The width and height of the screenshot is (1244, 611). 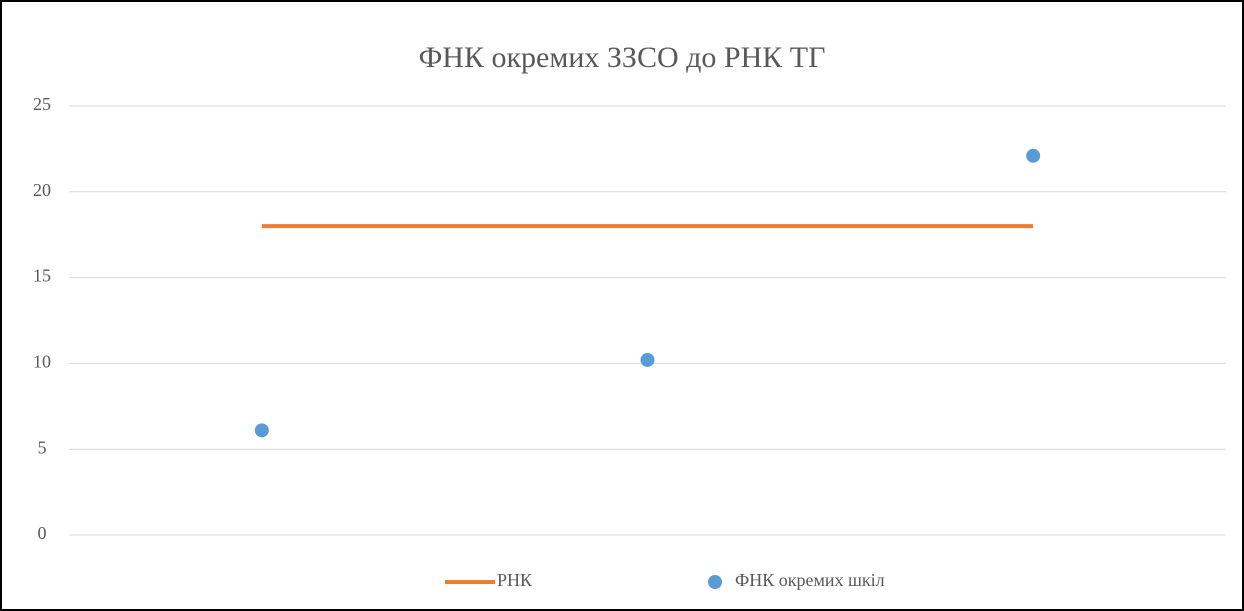 What do you see at coordinates (622, 57) in the screenshot?
I see `chart-title: ФНК окремих ЗЗСО до РНК ТГ` at bounding box center [622, 57].